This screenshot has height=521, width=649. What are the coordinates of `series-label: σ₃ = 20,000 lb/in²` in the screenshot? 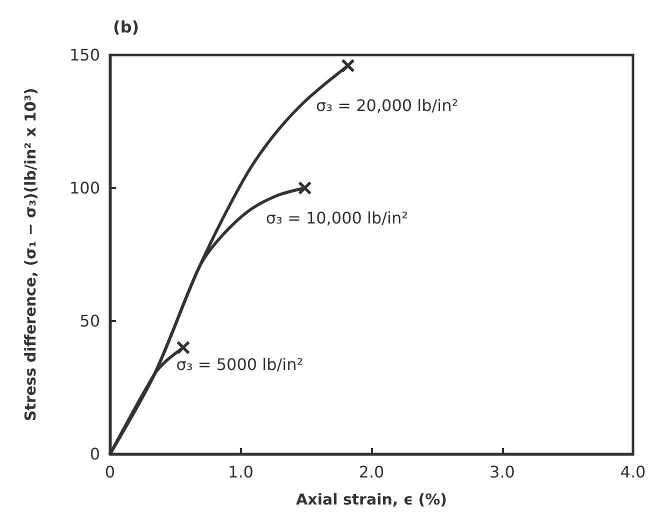 It's located at (387, 106).